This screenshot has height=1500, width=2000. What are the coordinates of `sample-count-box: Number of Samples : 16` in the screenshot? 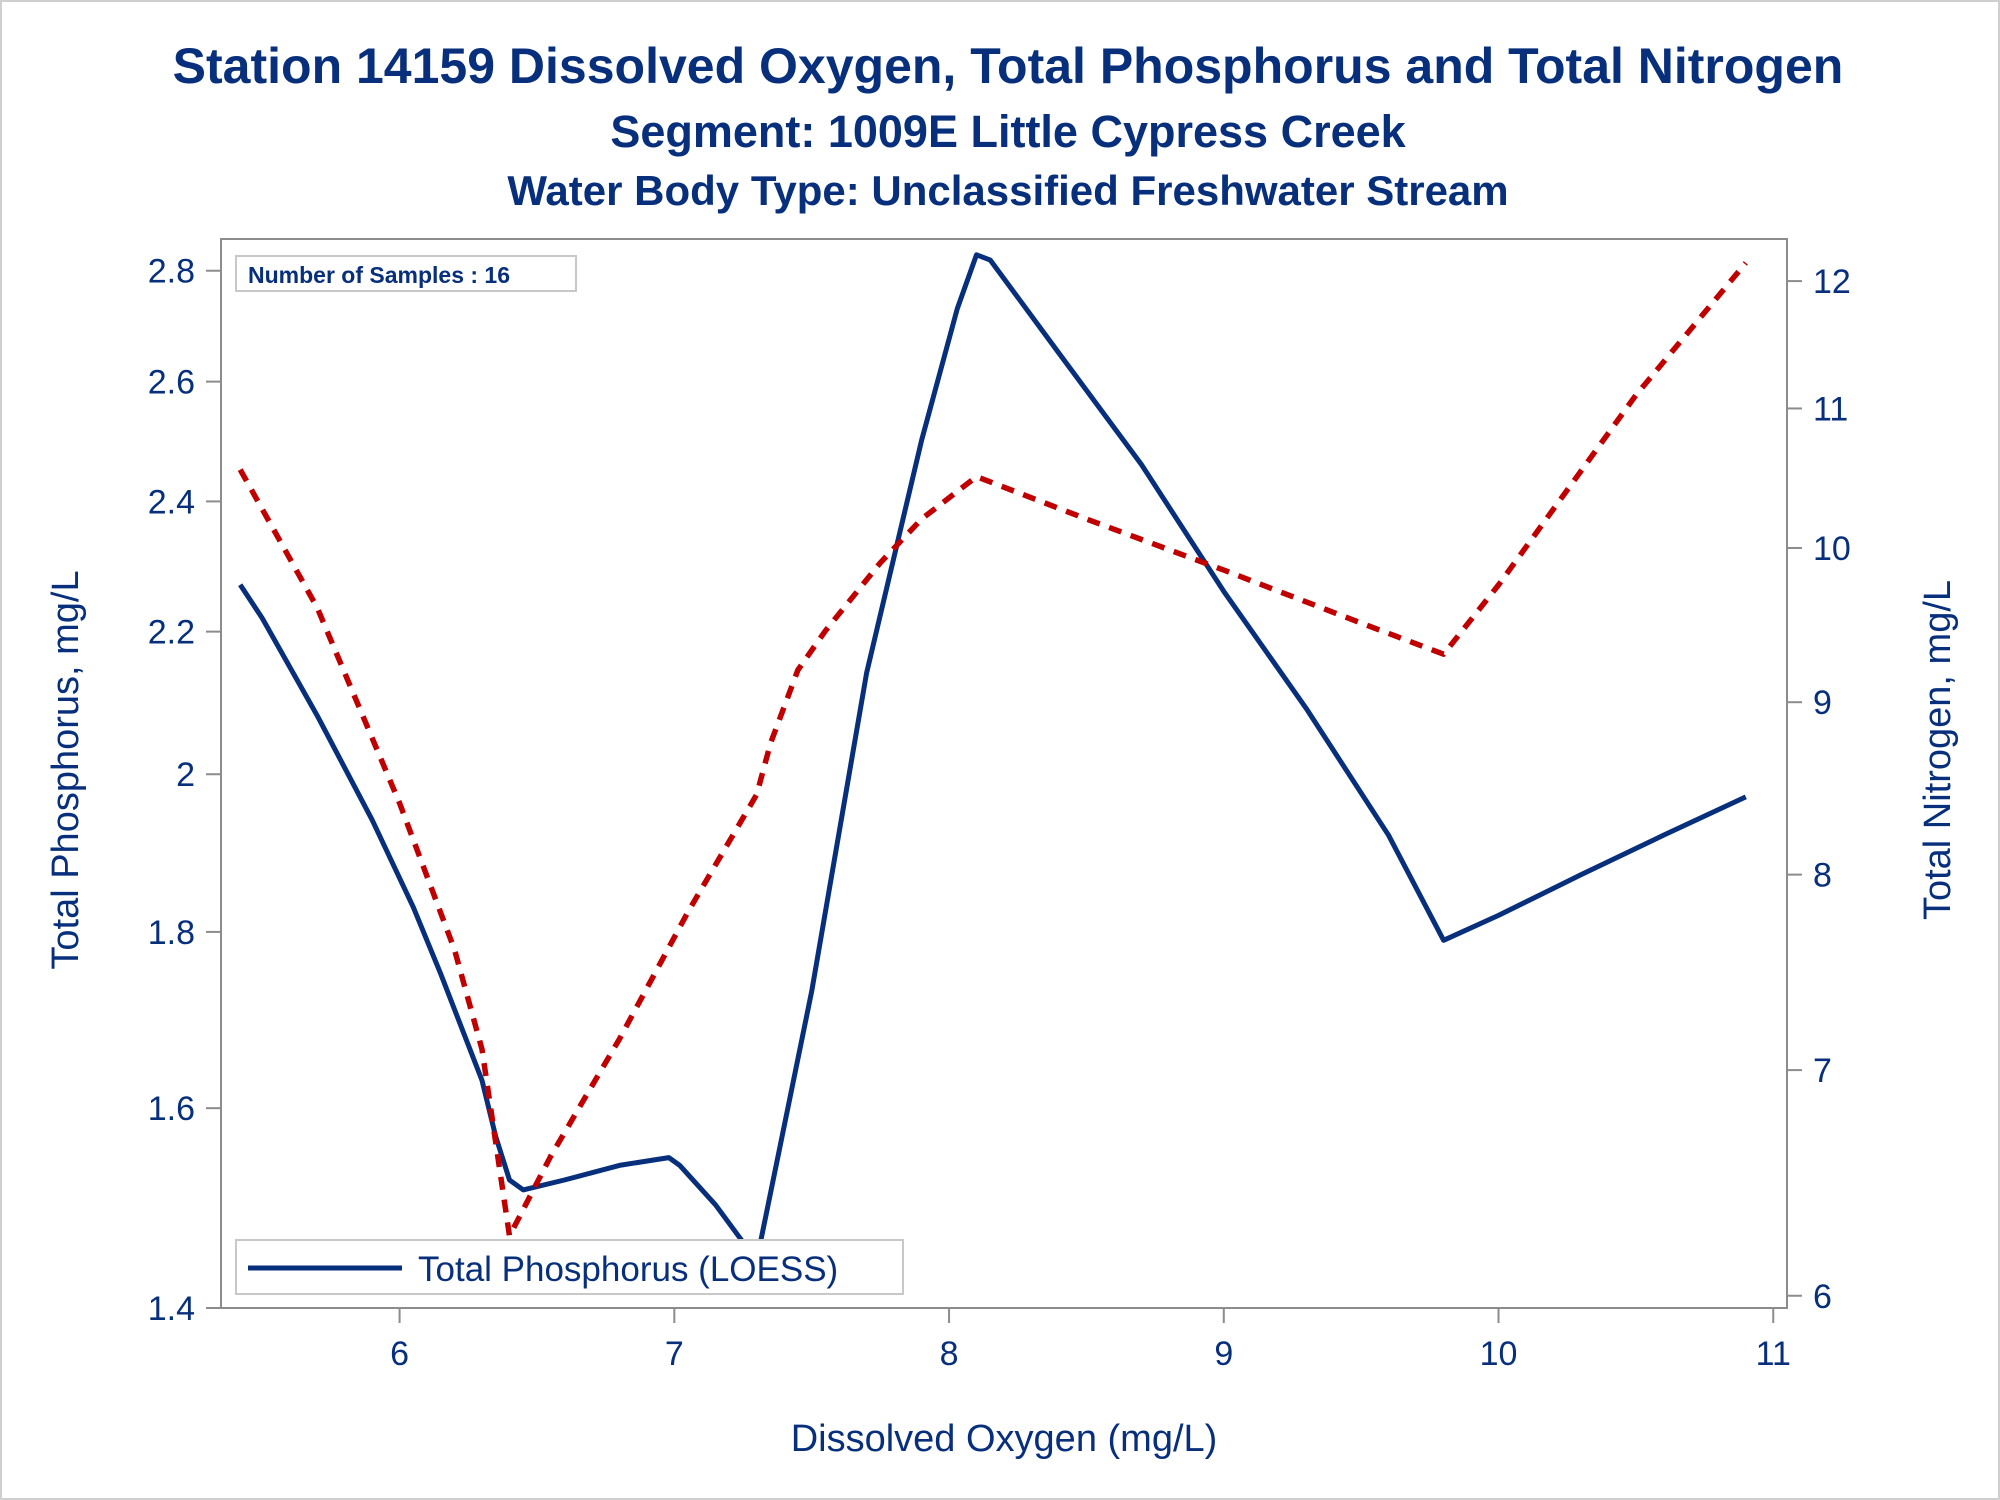 It's located at (406, 273).